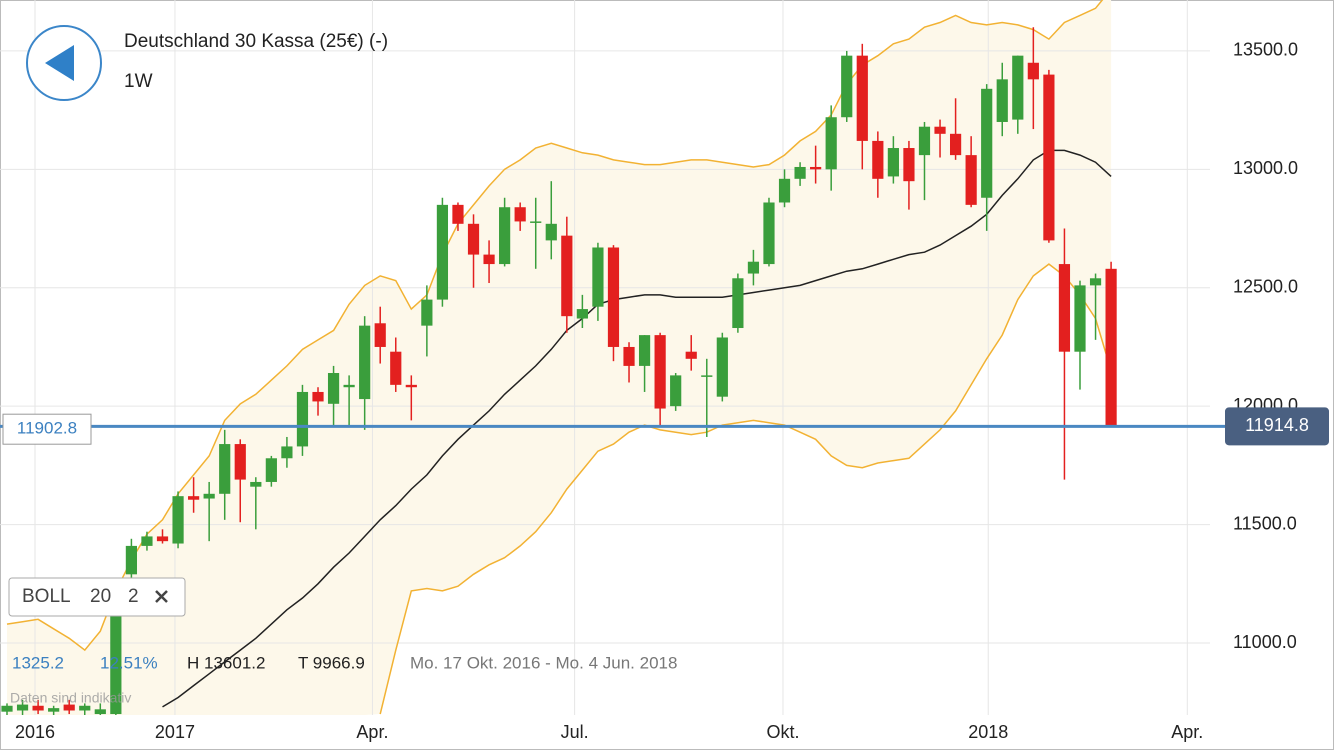 The image size is (1334, 750). I want to click on y-tick-label: 13000.0, so click(1265, 168).